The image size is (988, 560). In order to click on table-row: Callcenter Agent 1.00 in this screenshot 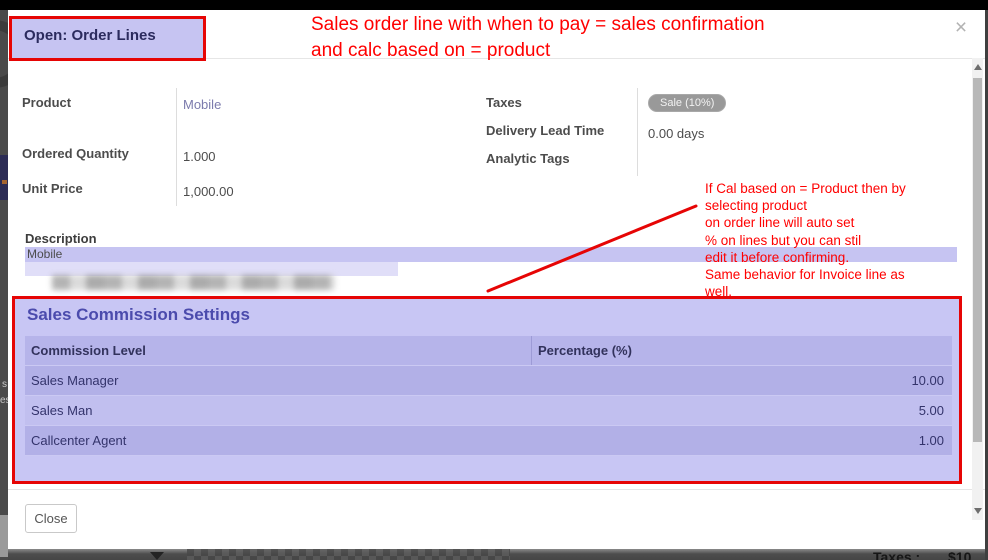, I will do `click(488, 441)`.